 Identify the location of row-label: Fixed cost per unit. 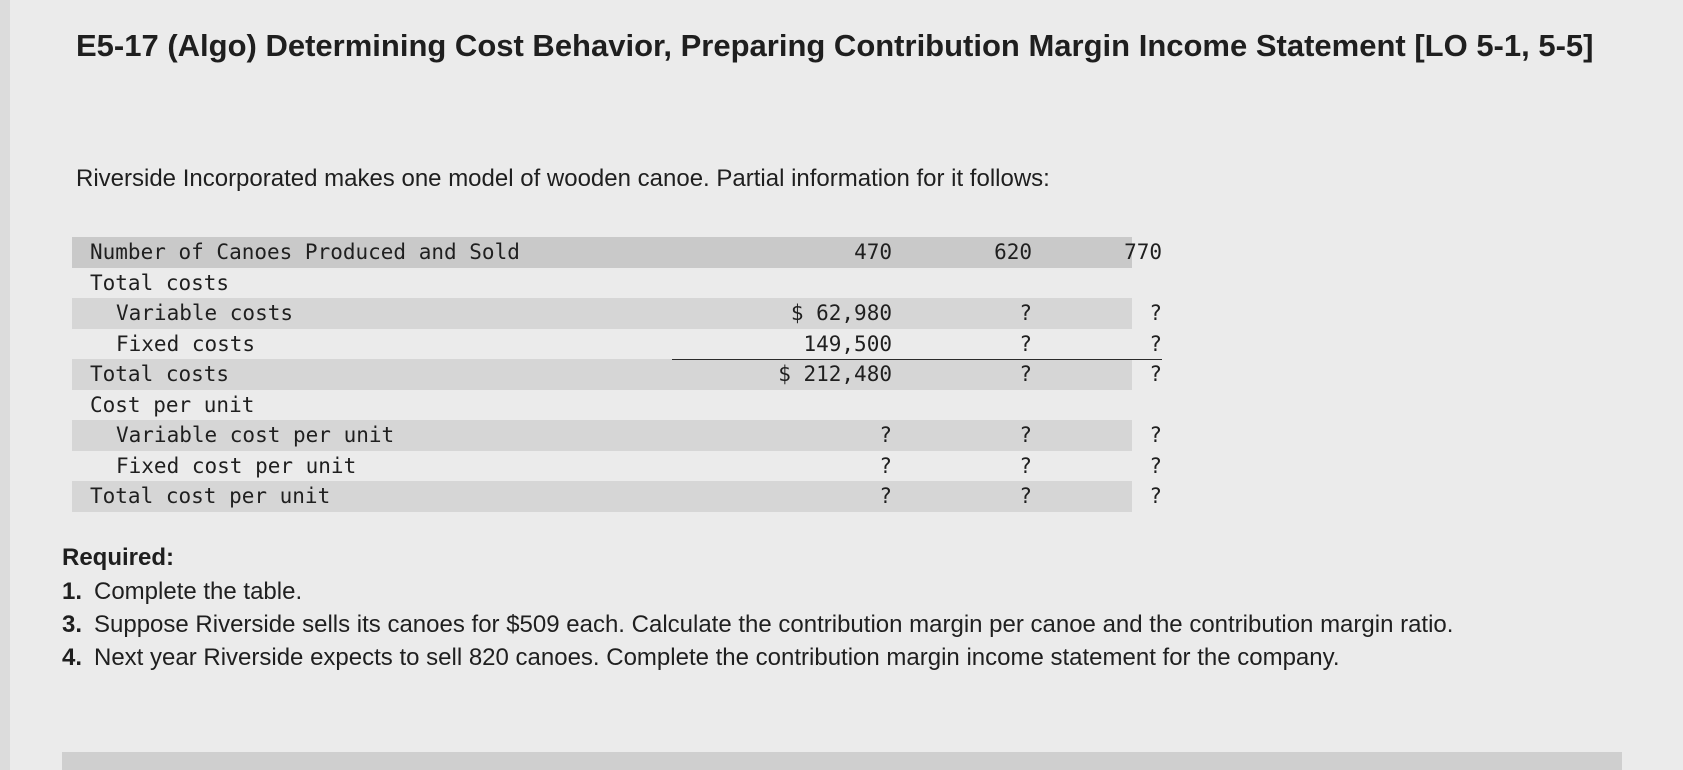
(236, 465).